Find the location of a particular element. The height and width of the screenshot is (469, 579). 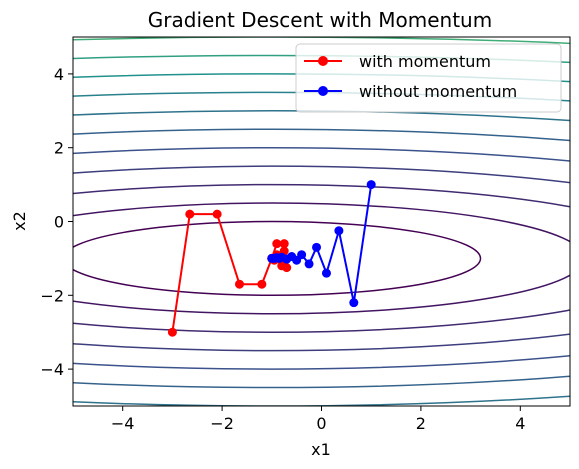

legend-marker-with-momentum is located at coordinates (323, 61).